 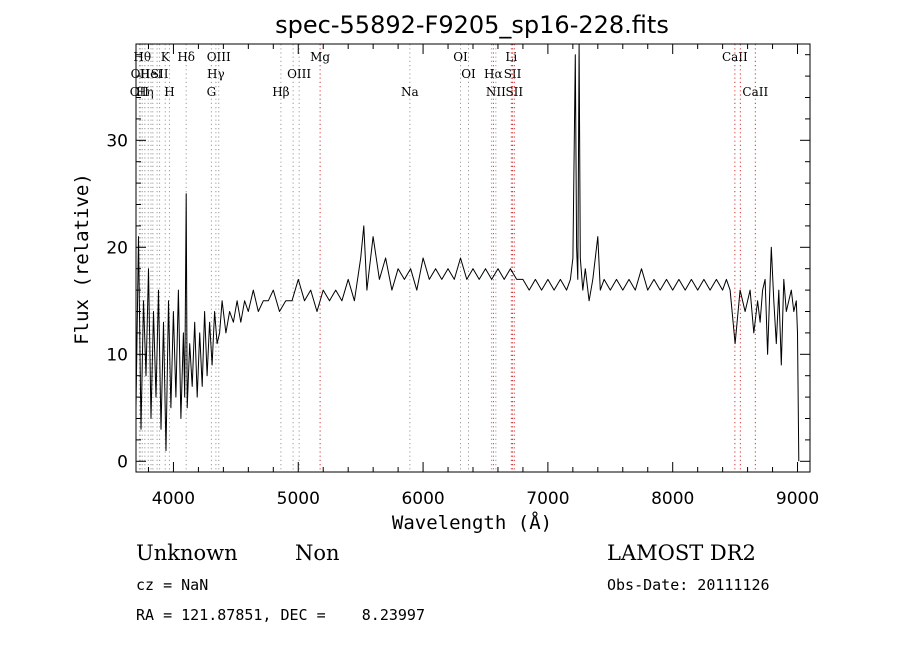 What do you see at coordinates (216, 74) in the screenshot?
I see `spectral-line-label: Hγ` at bounding box center [216, 74].